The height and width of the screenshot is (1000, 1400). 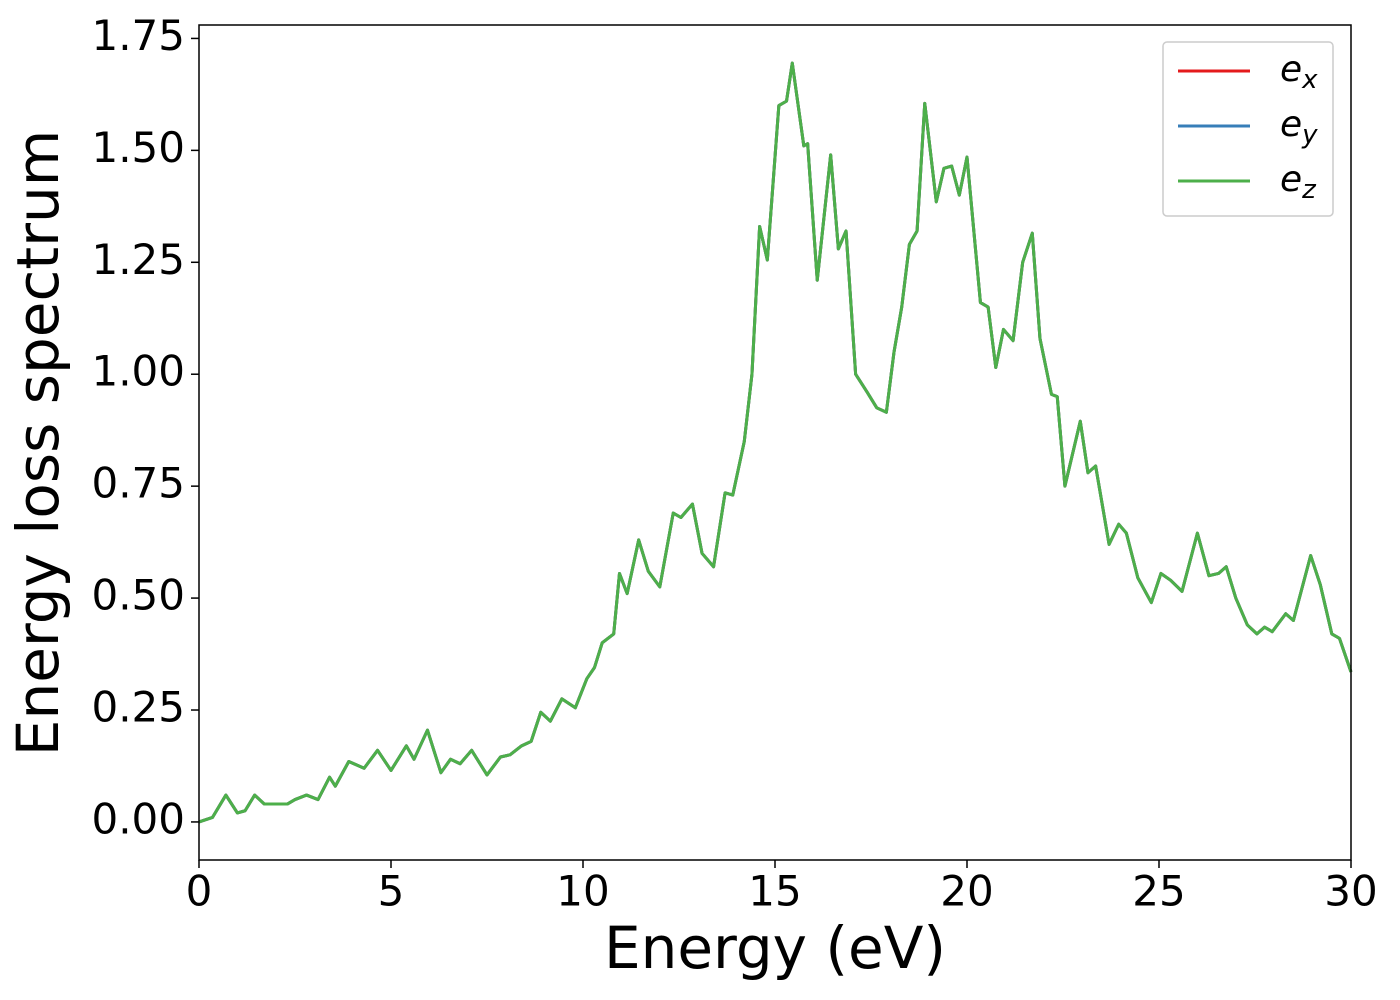 I want to click on y-tick-label: 1.75, so click(x=138, y=35).